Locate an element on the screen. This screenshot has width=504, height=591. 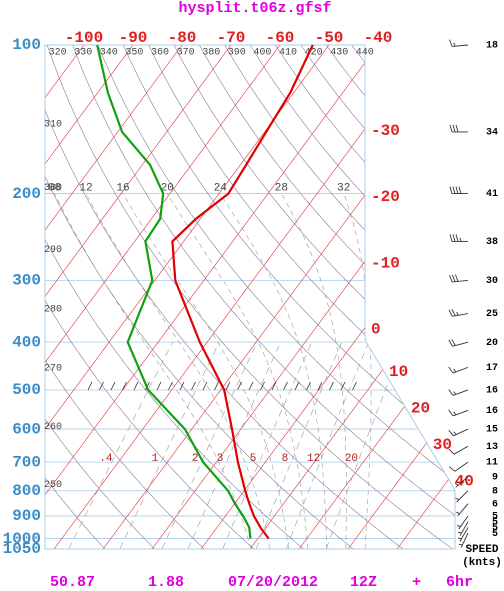
wind-speed-label: 17 is located at coordinates (492, 368).